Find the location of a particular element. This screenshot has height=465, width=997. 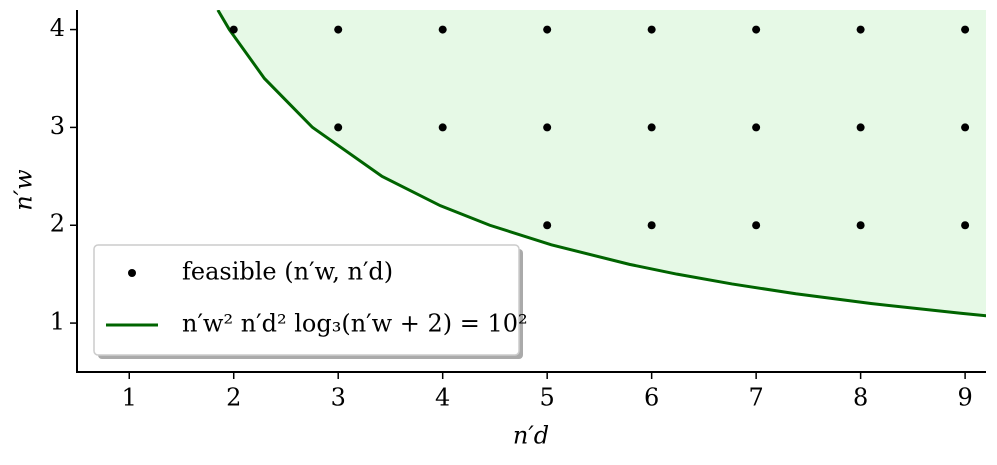

x-tick-label: 6 is located at coordinates (651, 398).